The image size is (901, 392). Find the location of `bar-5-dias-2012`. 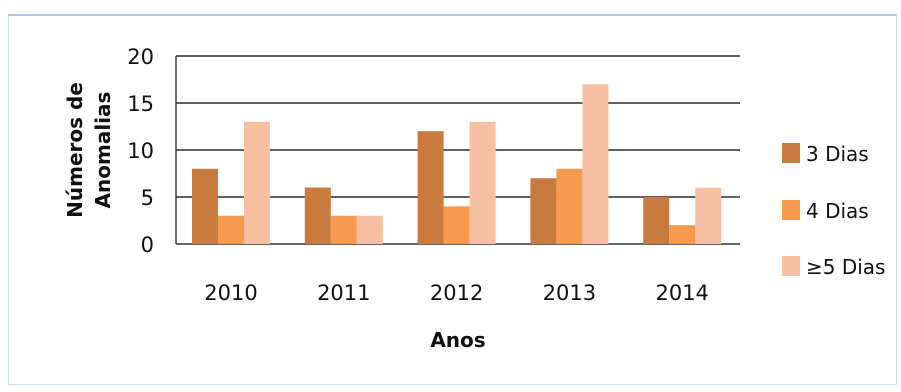

bar-5-dias-2012 is located at coordinates (482, 182).